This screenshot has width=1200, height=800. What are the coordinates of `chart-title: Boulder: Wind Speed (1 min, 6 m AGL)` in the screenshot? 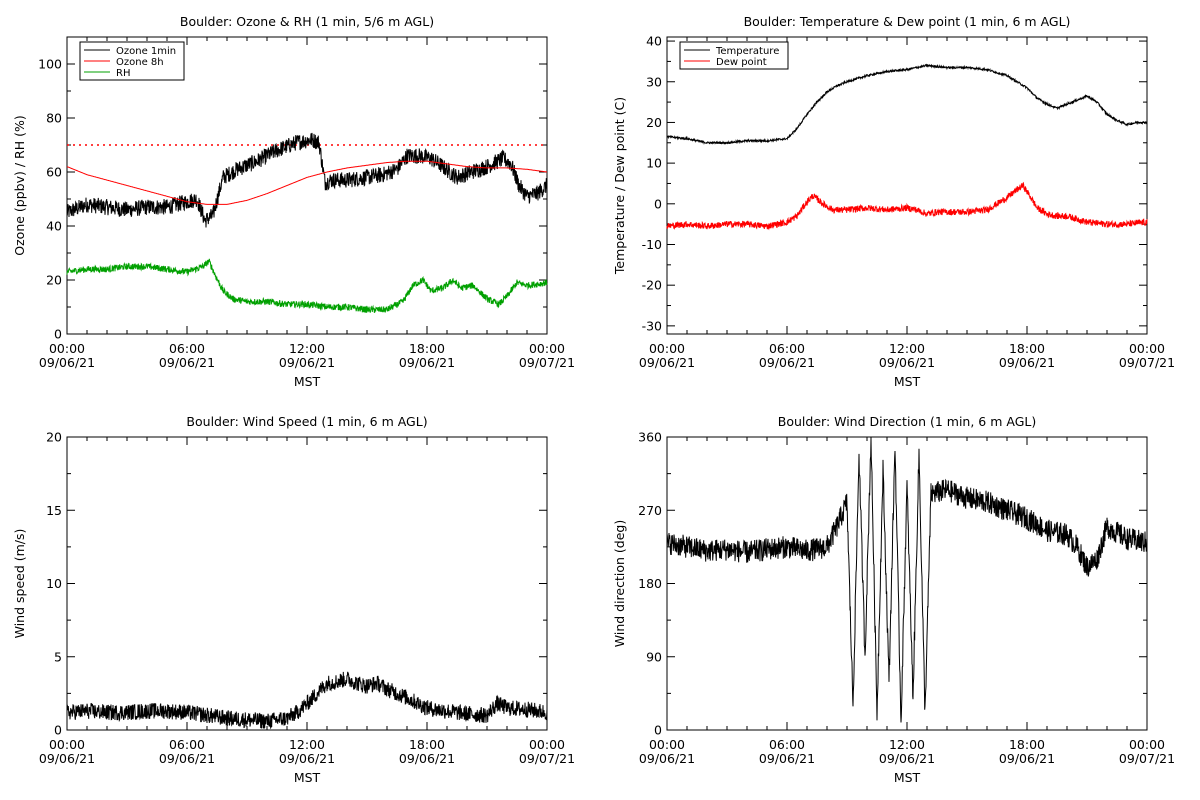 It's located at (306, 421).